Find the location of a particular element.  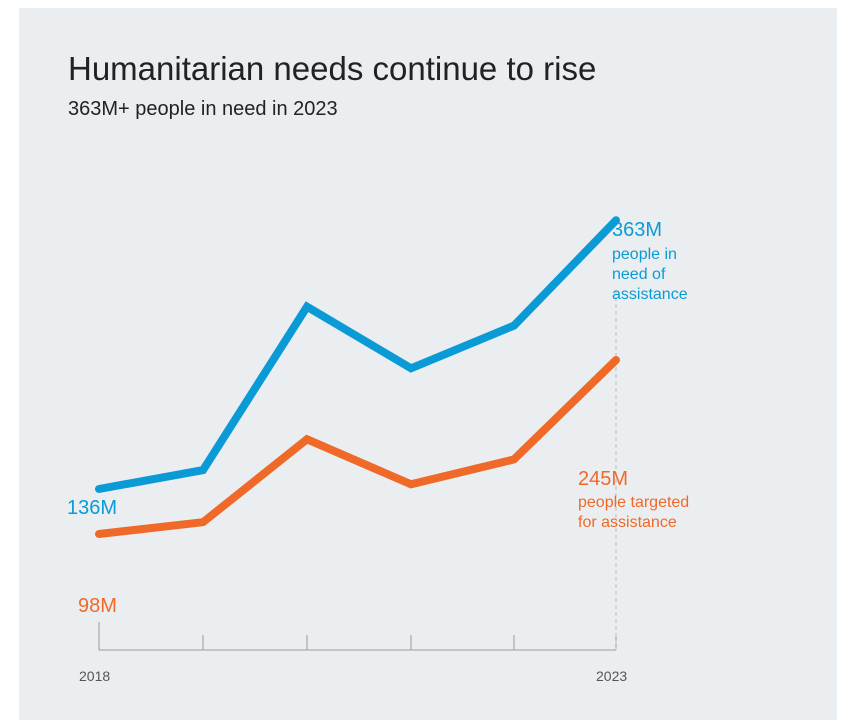

need-end-note-line-2: need of is located at coordinates (639, 274).